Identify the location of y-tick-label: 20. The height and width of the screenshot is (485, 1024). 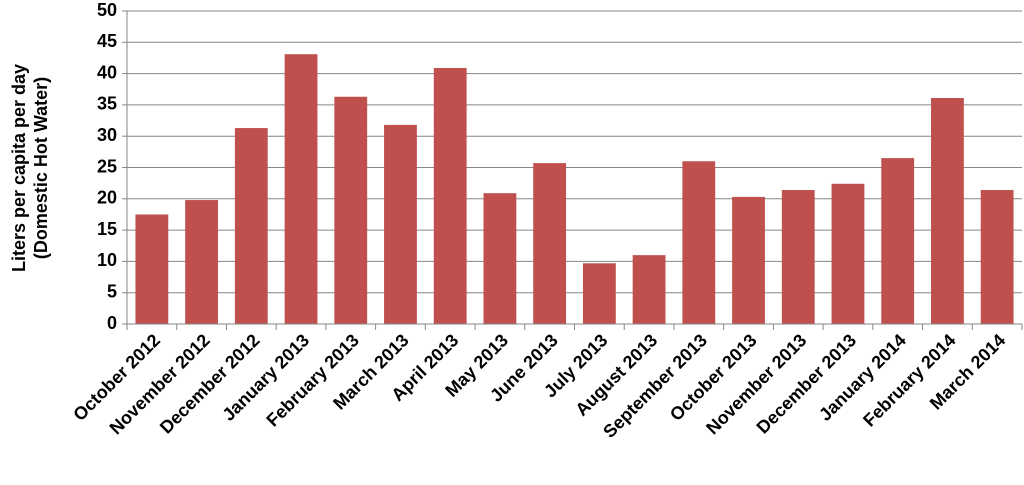
(107, 198).